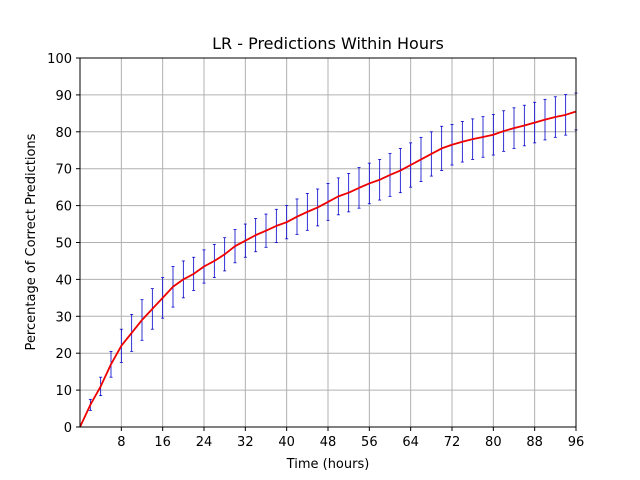  I want to click on x-tick-label: 40, so click(286, 442).